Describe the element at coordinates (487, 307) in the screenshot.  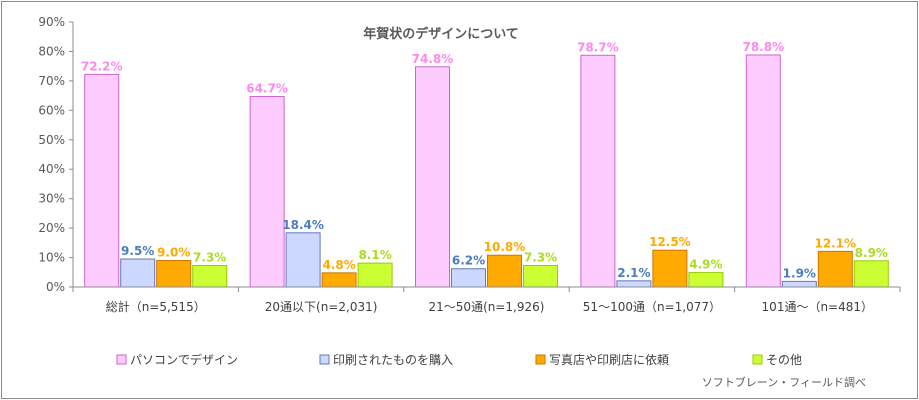
I see `x-tick-label: 21～50通(n=1,926)` at that location.